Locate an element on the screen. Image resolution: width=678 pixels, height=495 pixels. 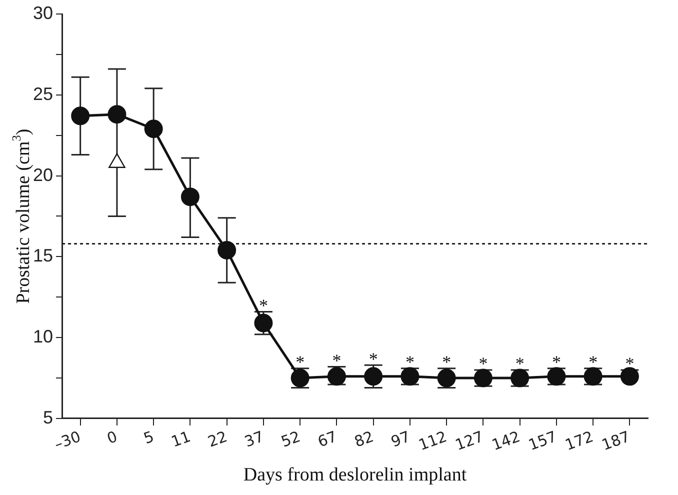
y-tick-label: 15 is located at coordinates (43, 256).